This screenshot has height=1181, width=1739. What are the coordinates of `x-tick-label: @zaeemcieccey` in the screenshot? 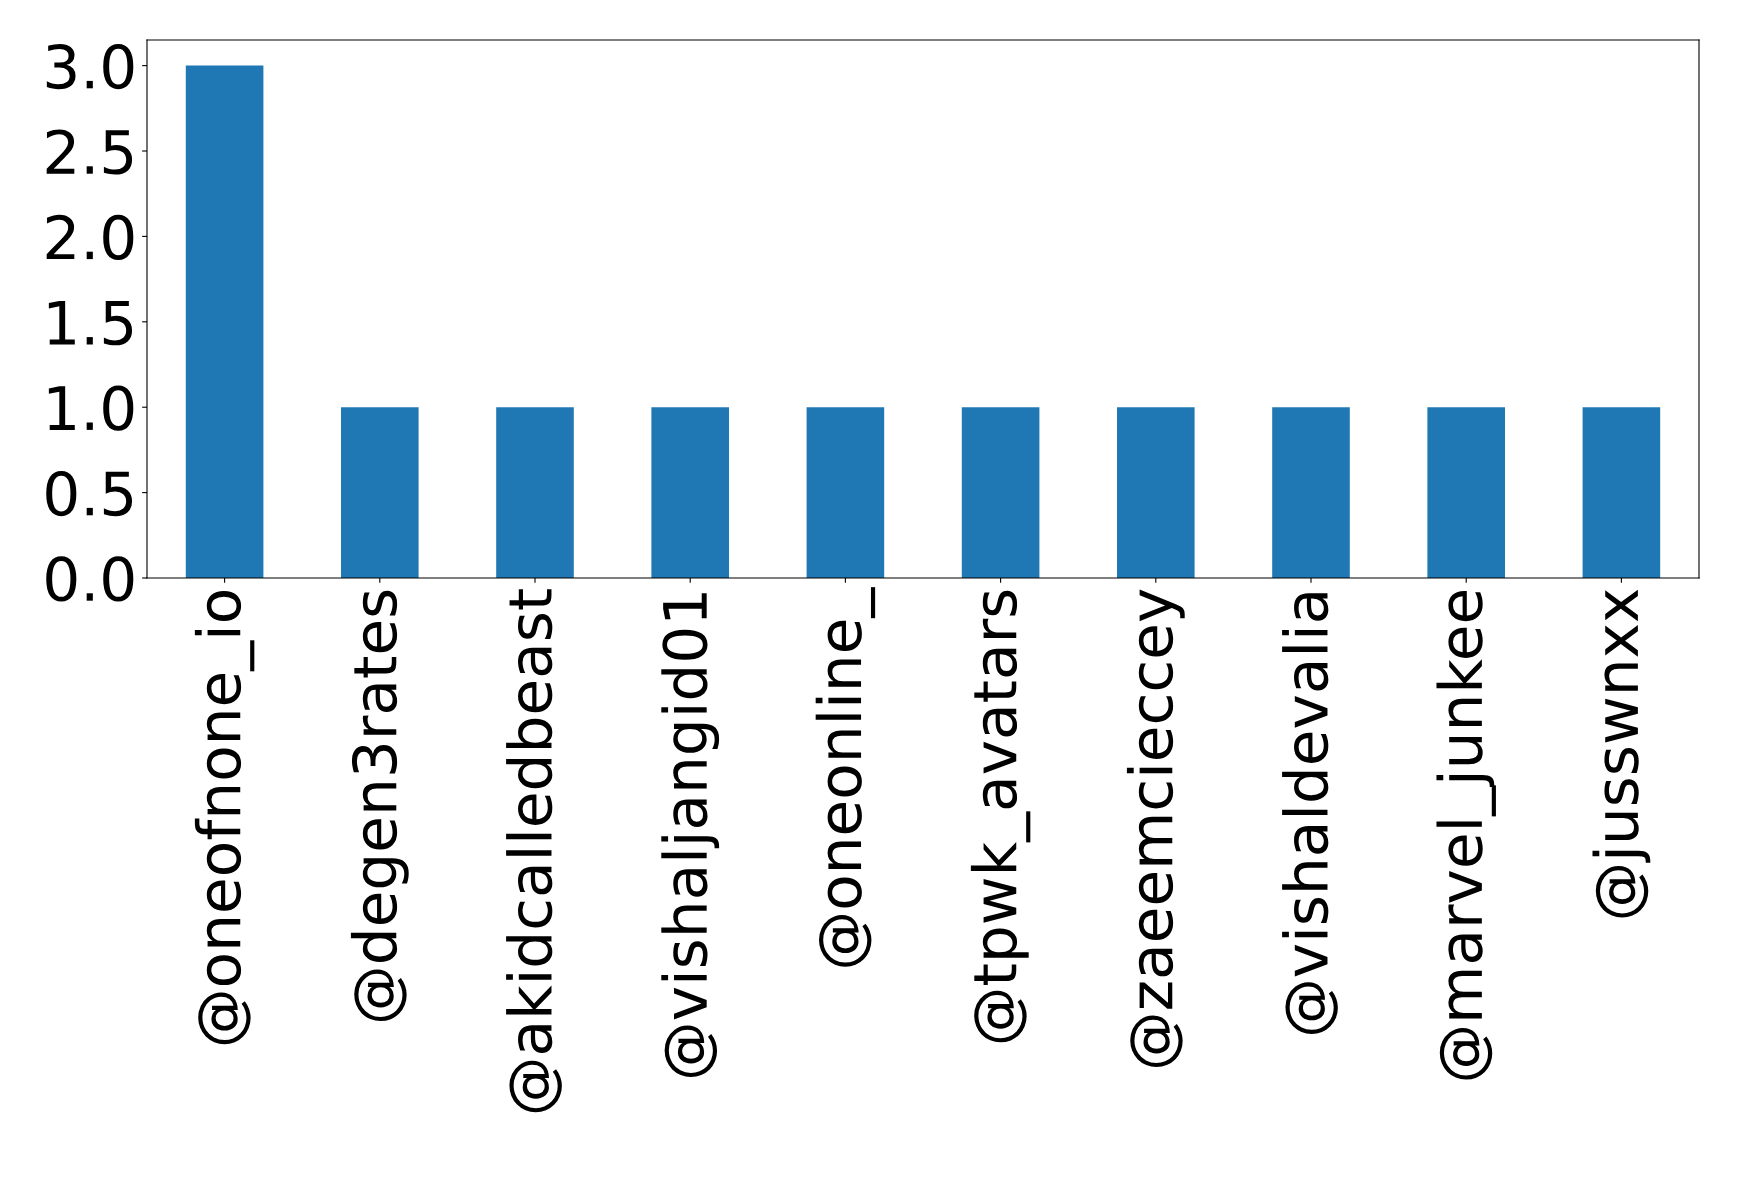 It's located at (1155, 828).